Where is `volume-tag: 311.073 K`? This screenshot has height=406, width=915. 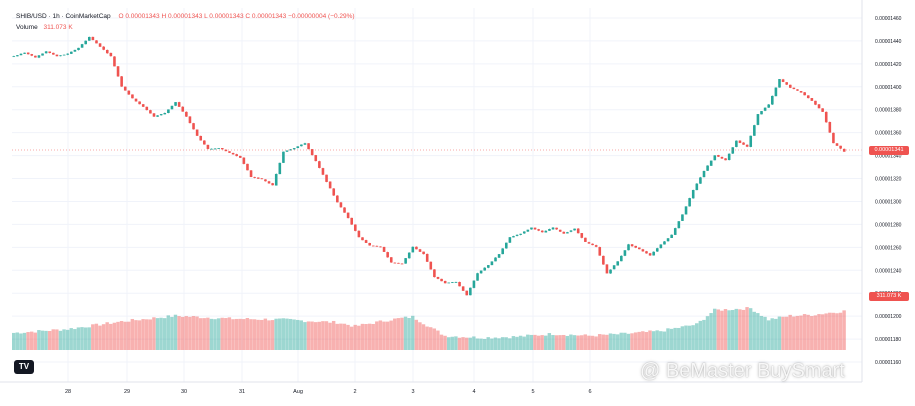
volume-tag: 311.073 K is located at coordinates (889, 296).